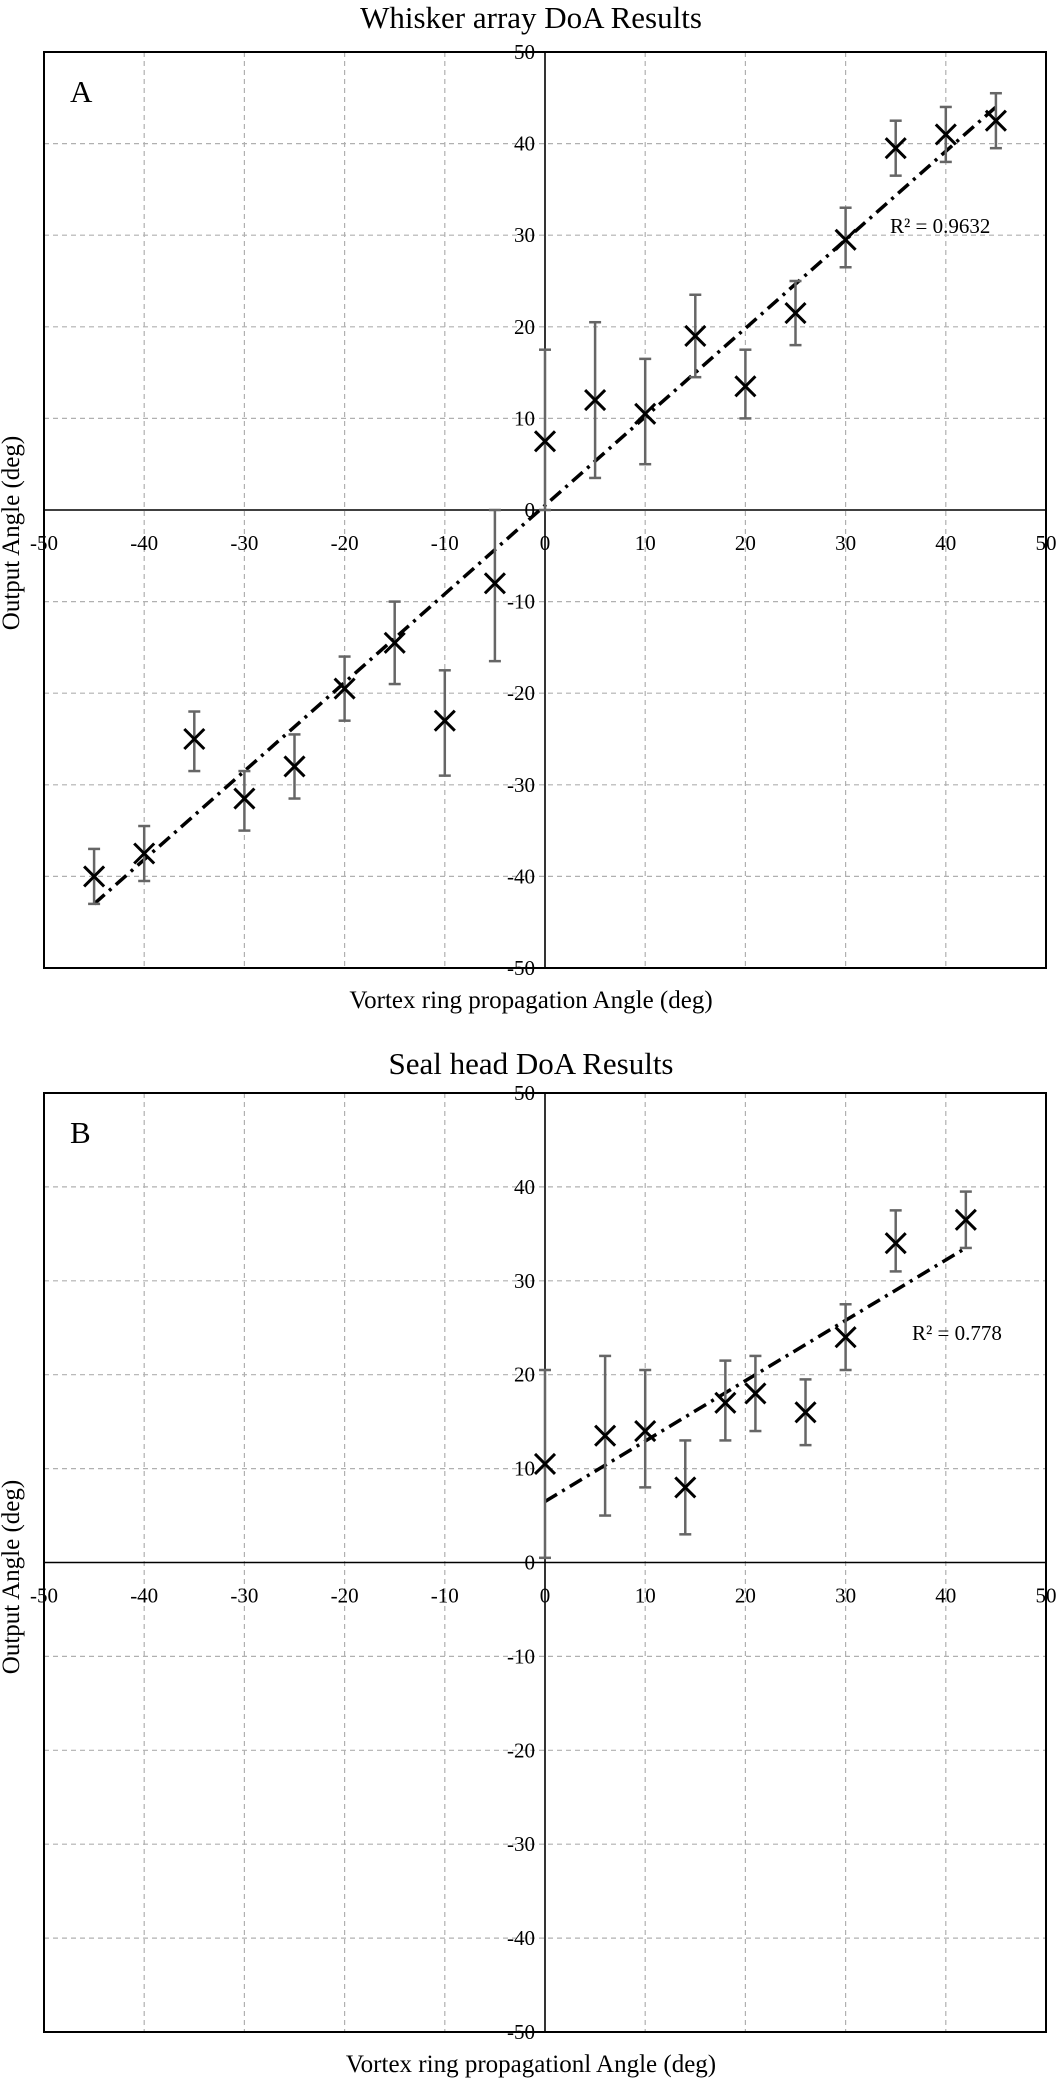 The image size is (1062, 2083). What do you see at coordinates (44, 543) in the screenshot?
I see `x-tick-label-a: -50` at bounding box center [44, 543].